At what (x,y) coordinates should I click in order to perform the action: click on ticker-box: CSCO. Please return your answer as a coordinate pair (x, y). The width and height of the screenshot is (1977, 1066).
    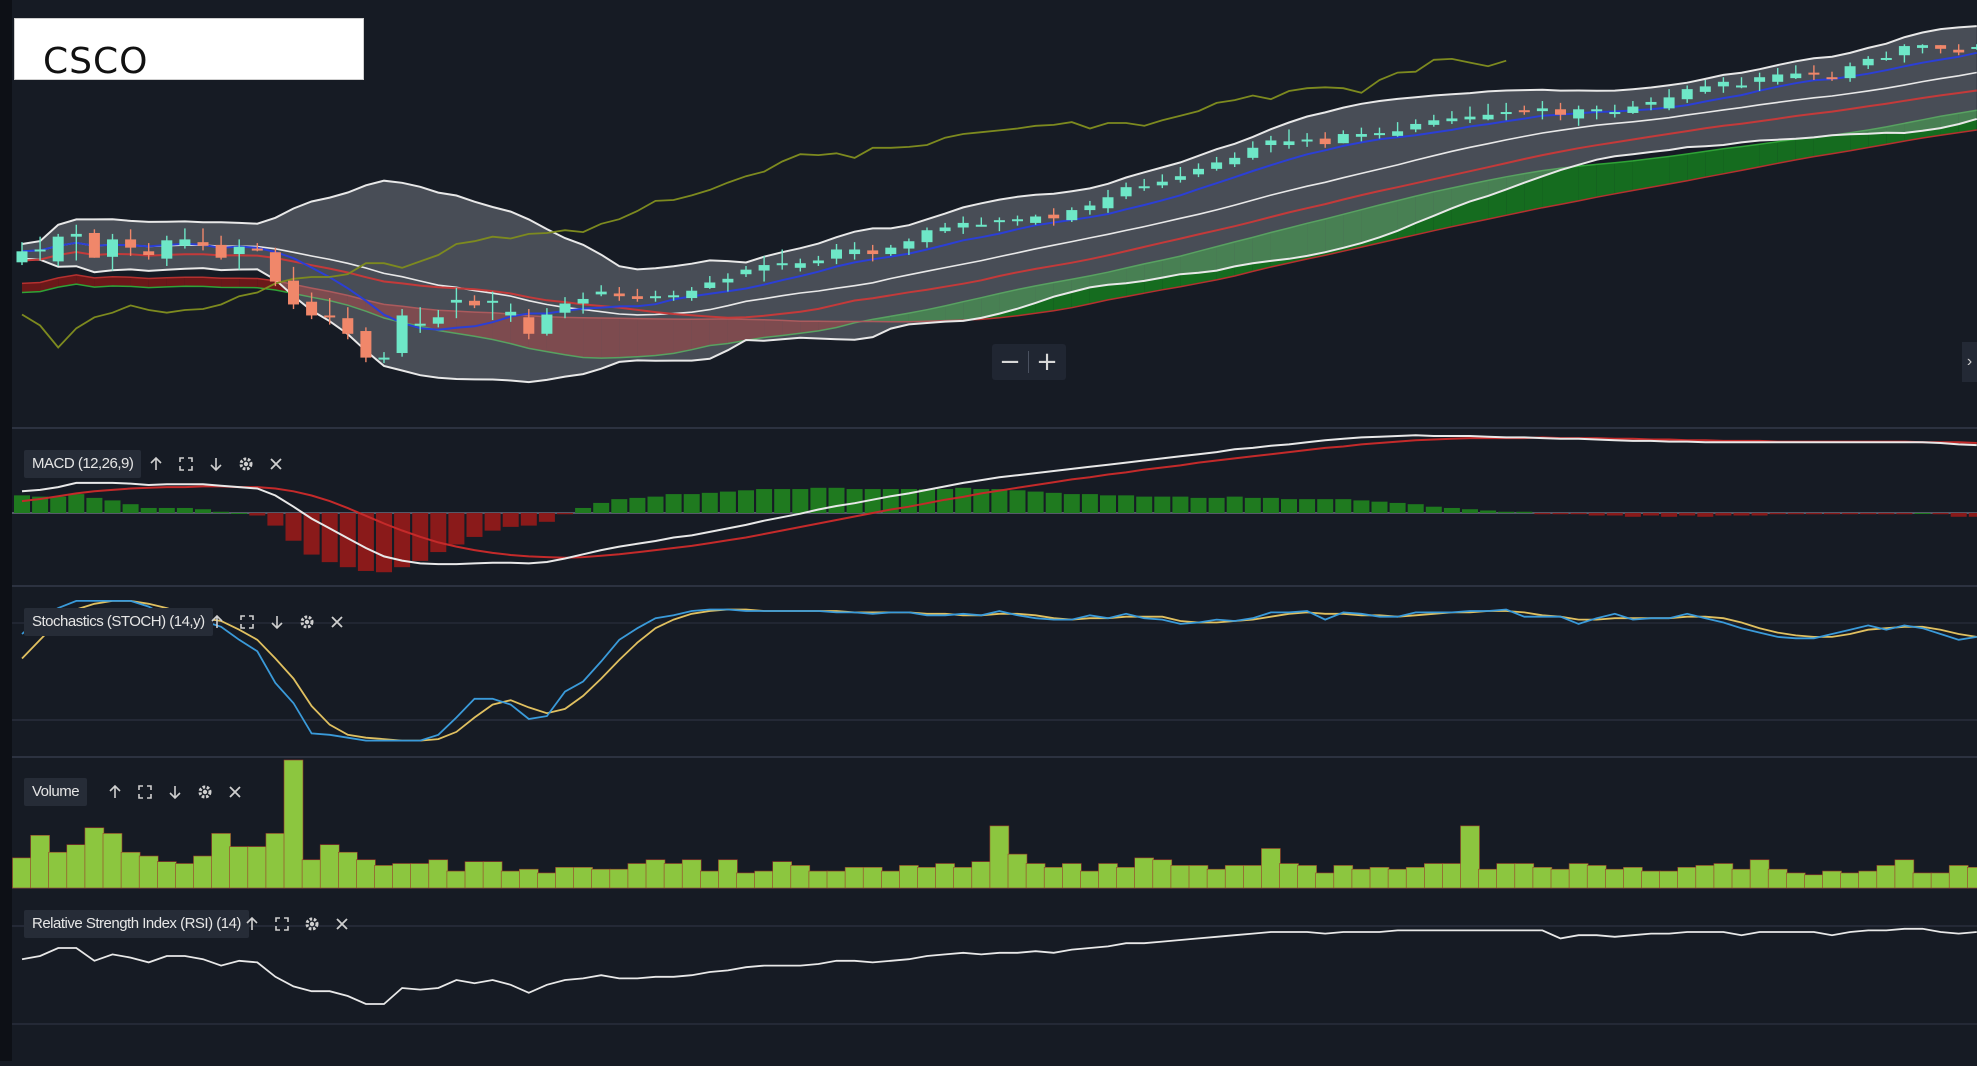
    Looking at the image, I should click on (189, 50).